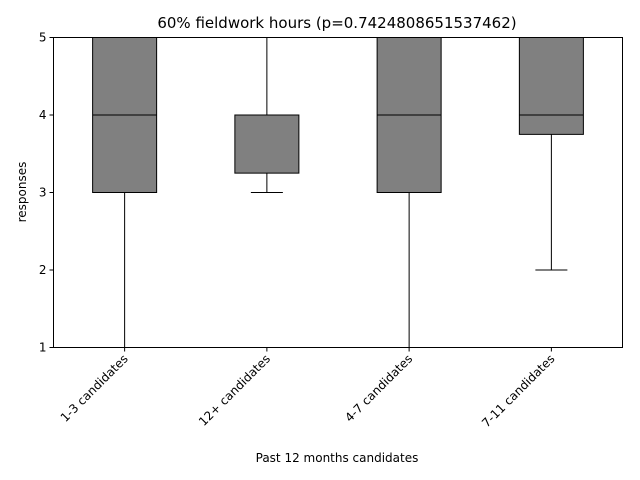 This screenshot has width=640, height=480. What do you see at coordinates (43, 115) in the screenshot?
I see `y-tick-label: 4` at bounding box center [43, 115].